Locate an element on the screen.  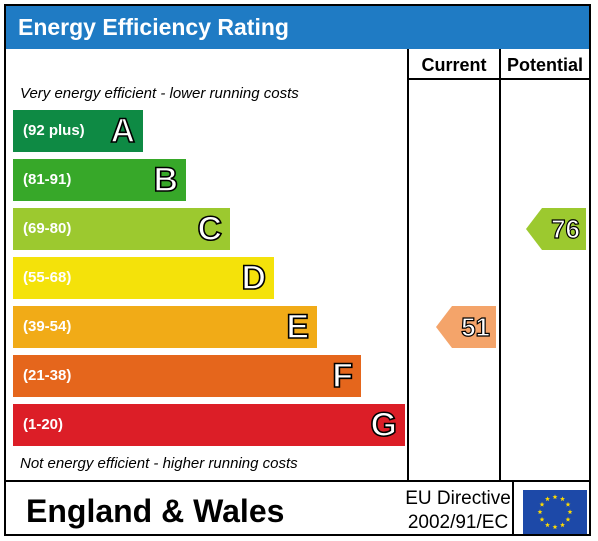
footer-rule is located at coordinates (297, 481).